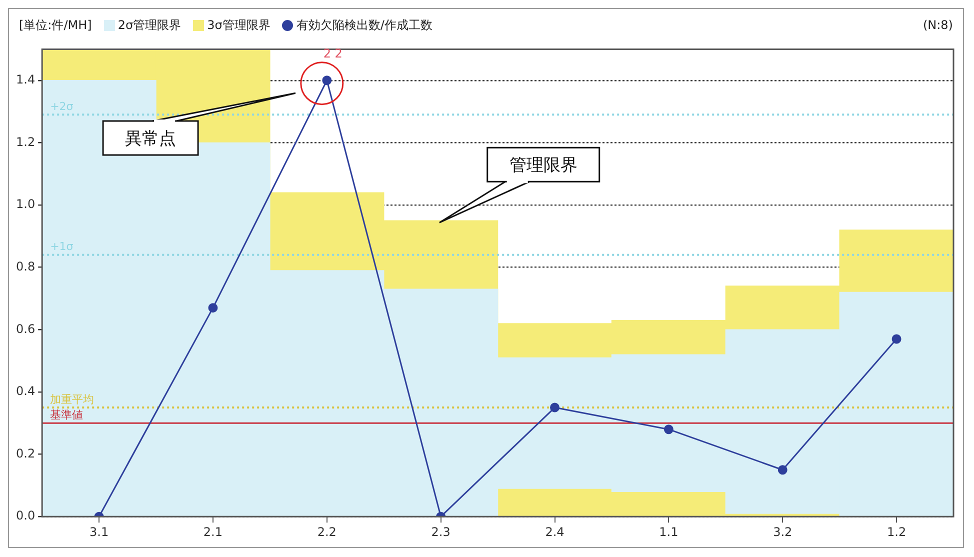 This screenshot has width=974, height=557. I want to click on annotation: 管理限界, so click(543, 166).